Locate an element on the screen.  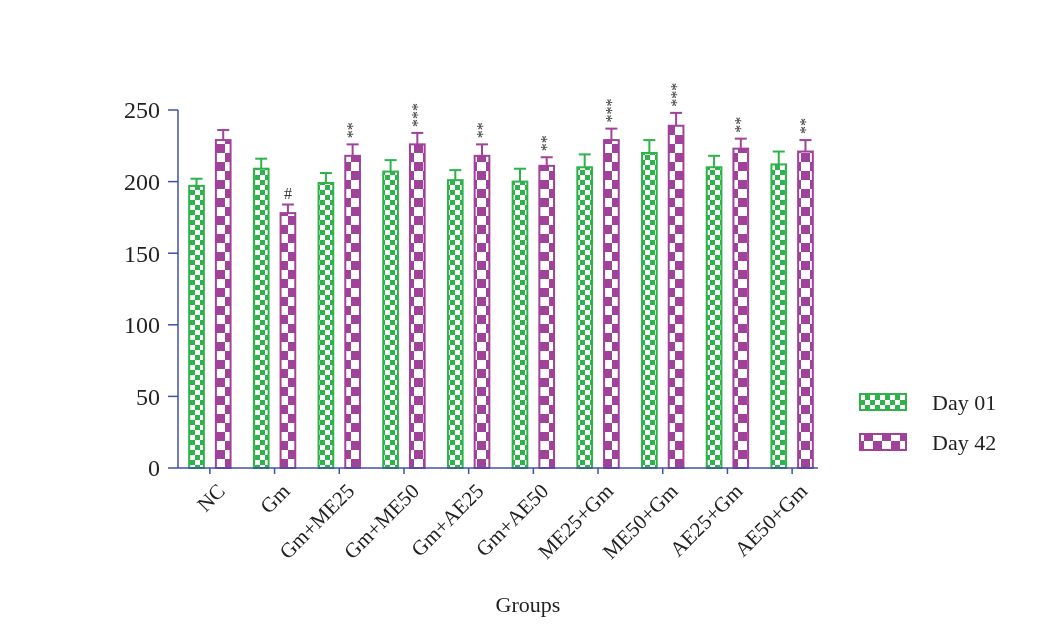
x-axis-title: Groups is located at coordinates (528, 604).